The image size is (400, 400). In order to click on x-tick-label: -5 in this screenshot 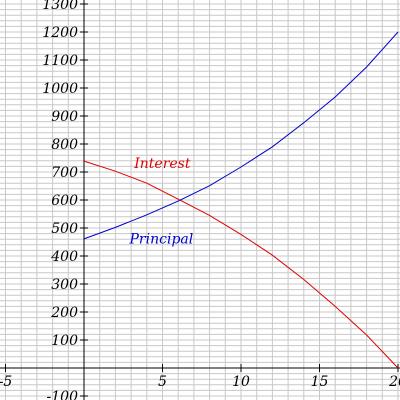, I will do `click(6, 382)`.